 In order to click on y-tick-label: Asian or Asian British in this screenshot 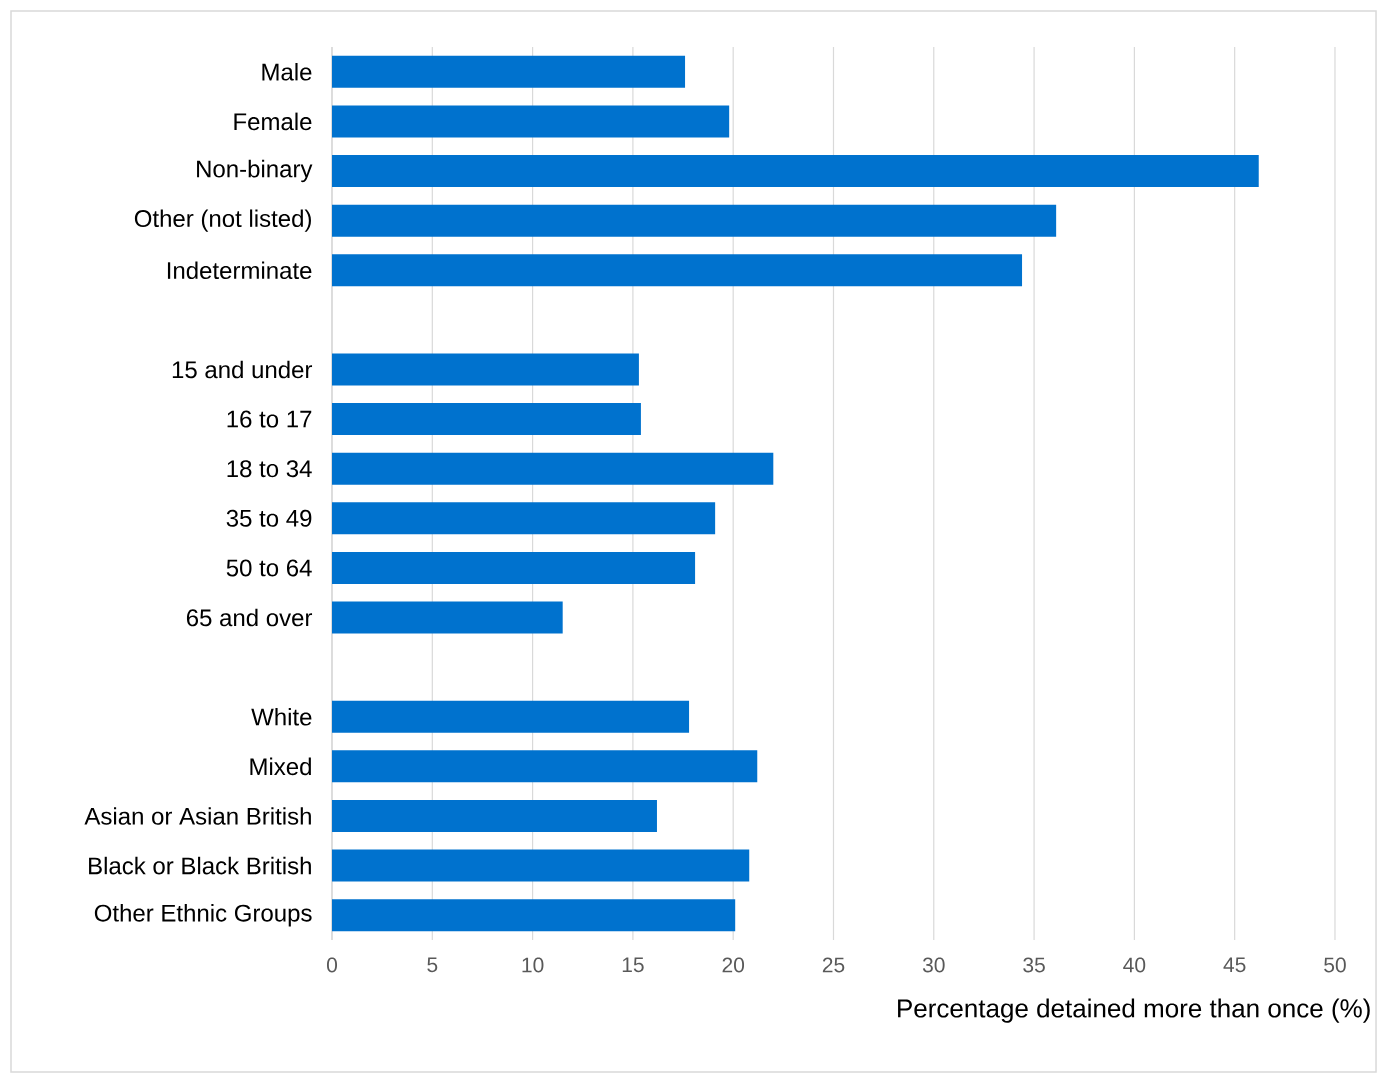, I will do `click(197, 816)`.